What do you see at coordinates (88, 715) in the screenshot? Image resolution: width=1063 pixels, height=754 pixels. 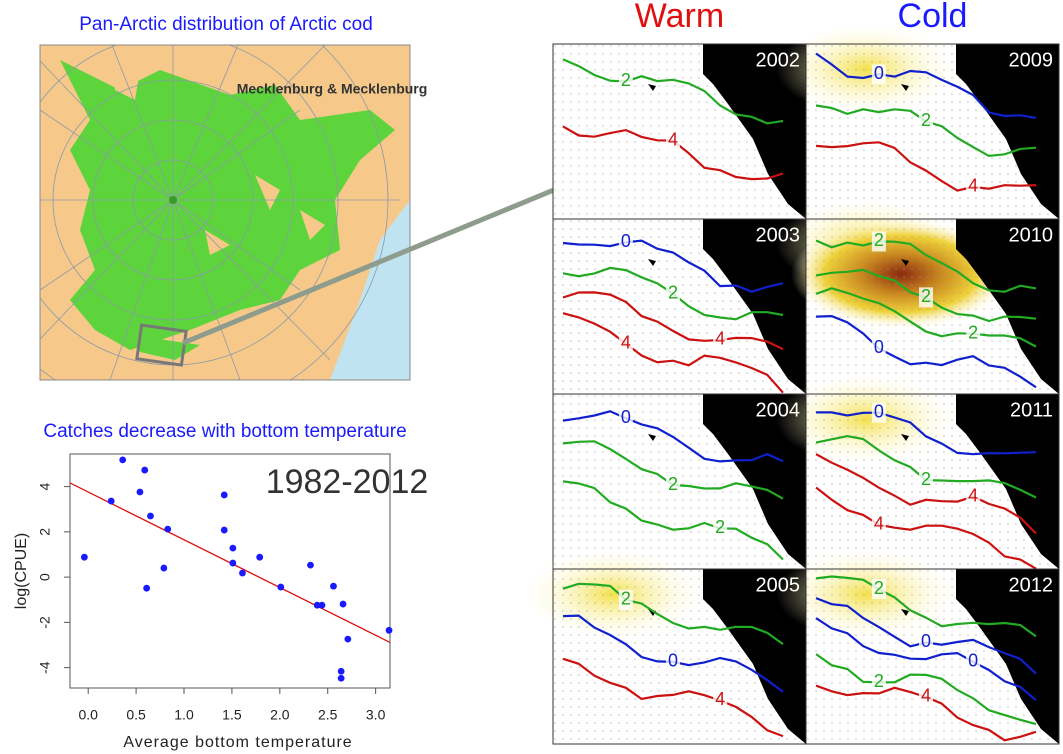 I see `x-tick-label: 0.0` at bounding box center [88, 715].